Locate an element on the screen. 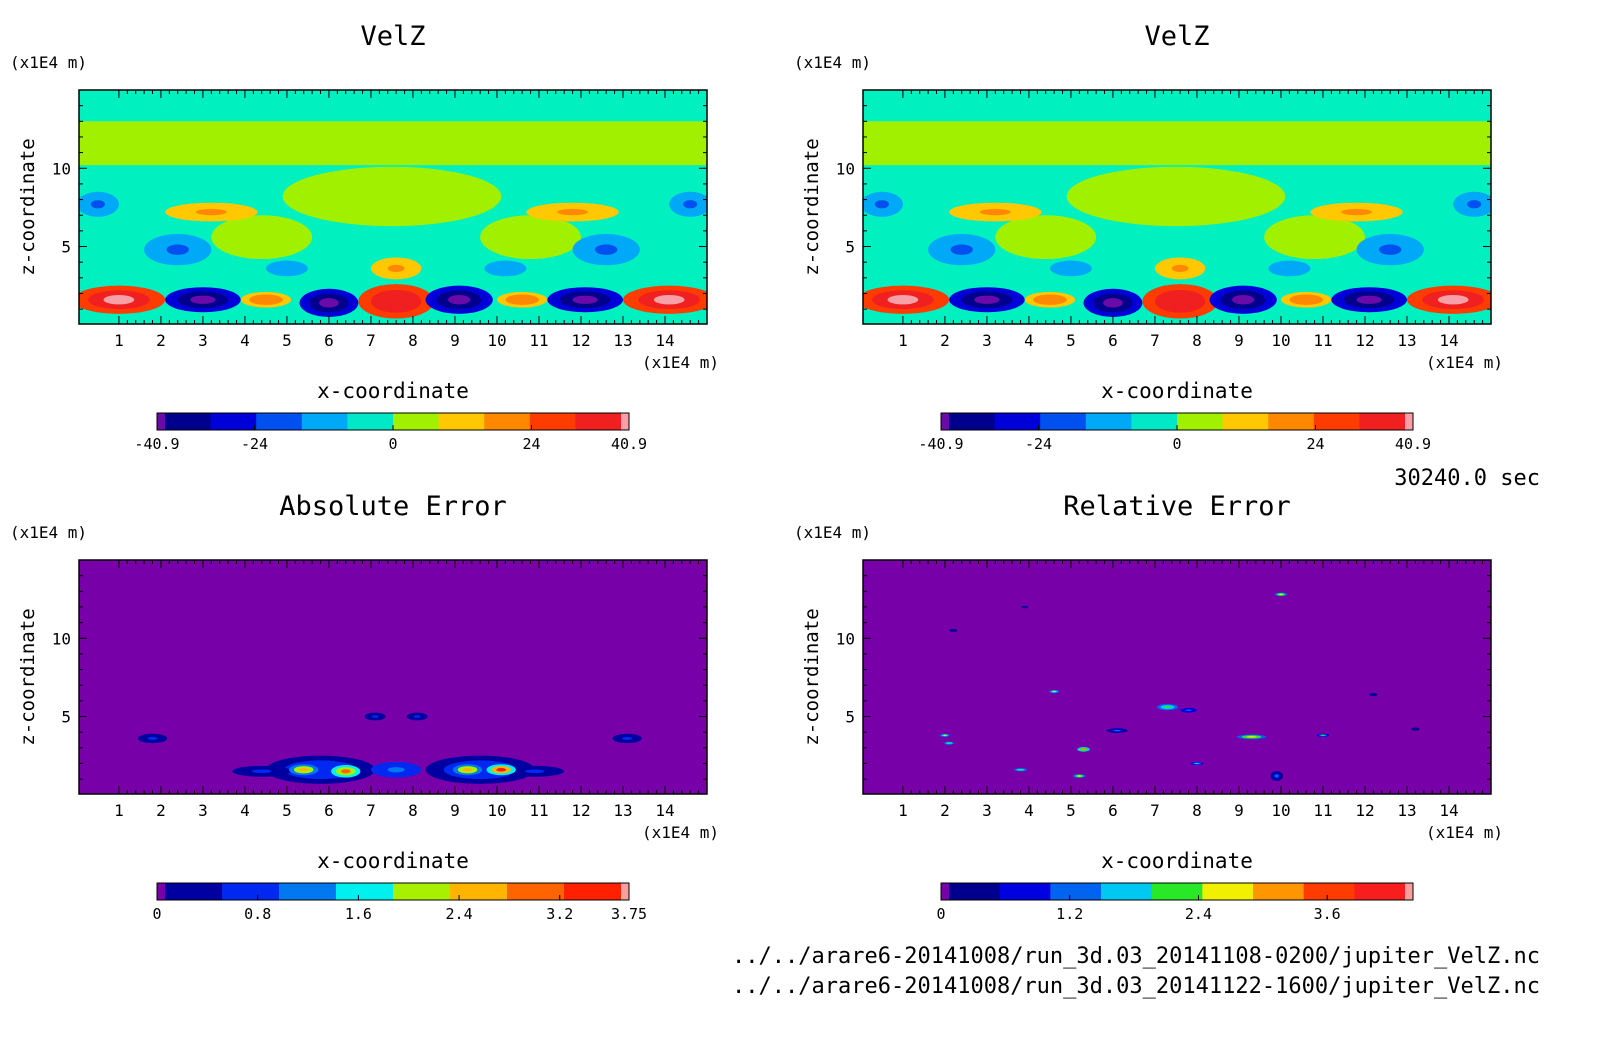  colorbar-tick-label: 3.2 is located at coordinates (559, 914).